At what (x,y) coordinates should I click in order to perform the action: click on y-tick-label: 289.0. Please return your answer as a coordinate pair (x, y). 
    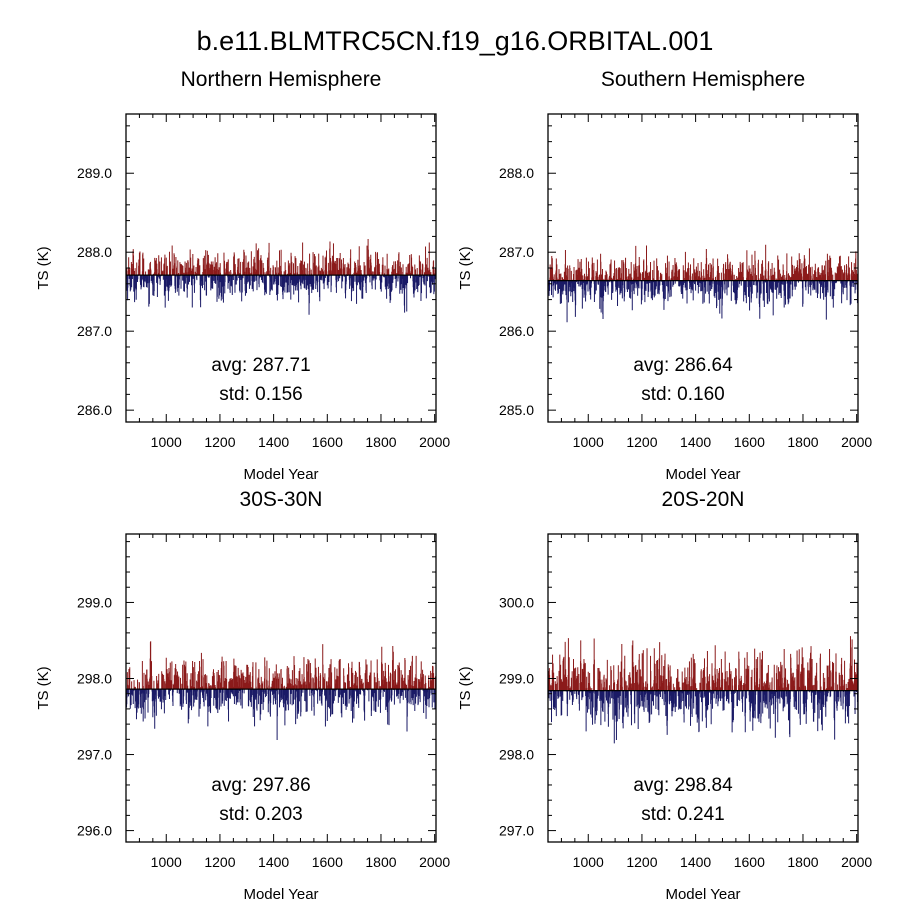
    Looking at the image, I should click on (94, 173).